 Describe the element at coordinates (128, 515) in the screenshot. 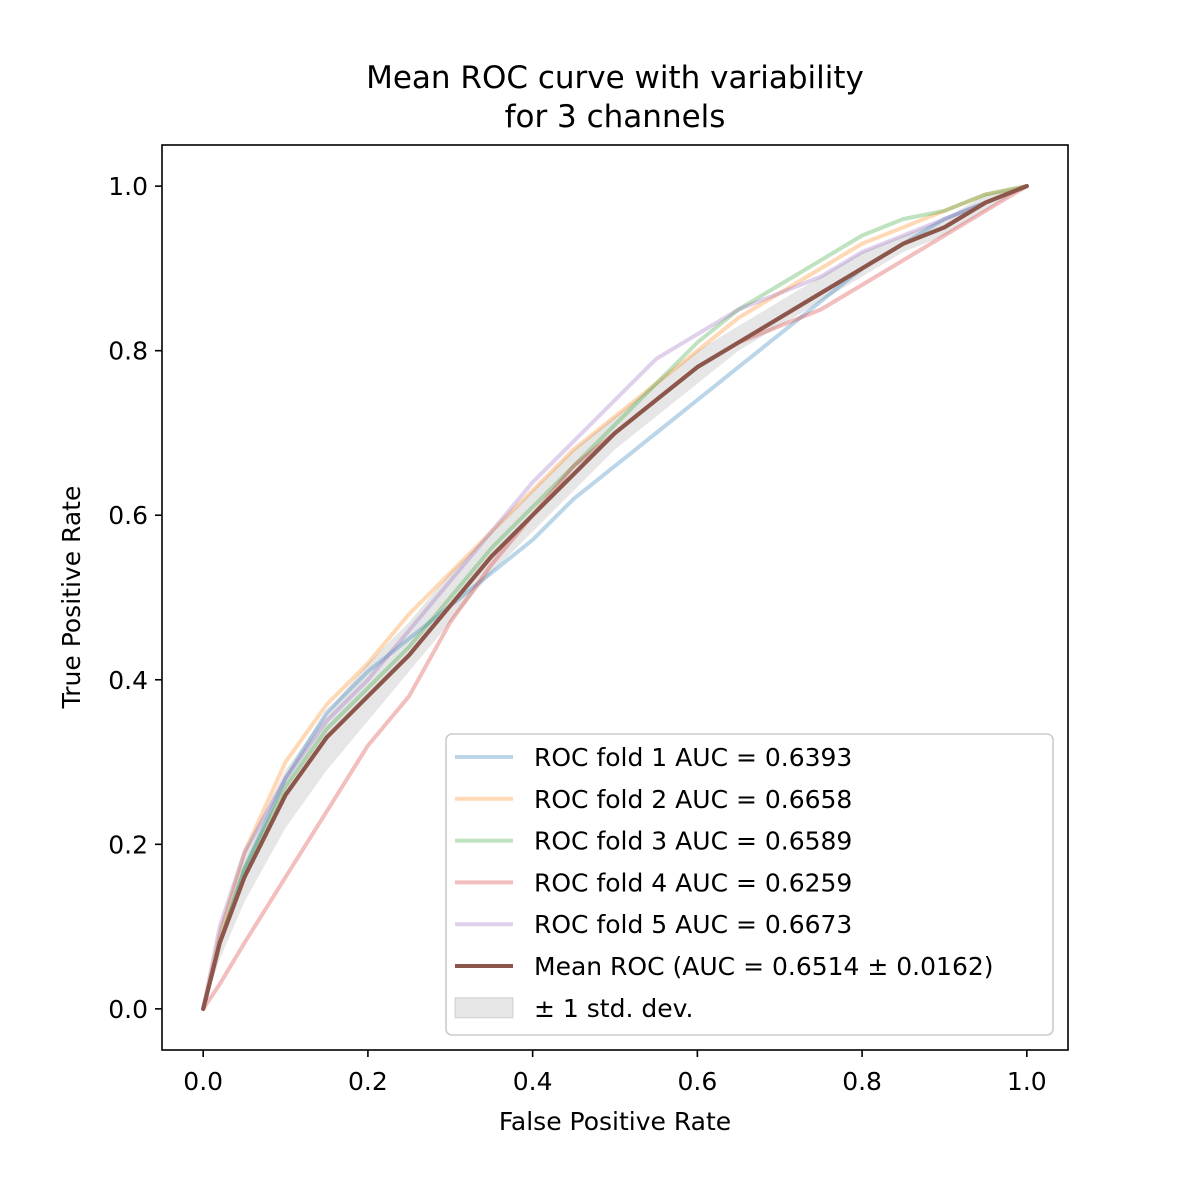

I see `y-tick-label: 0.6` at that location.